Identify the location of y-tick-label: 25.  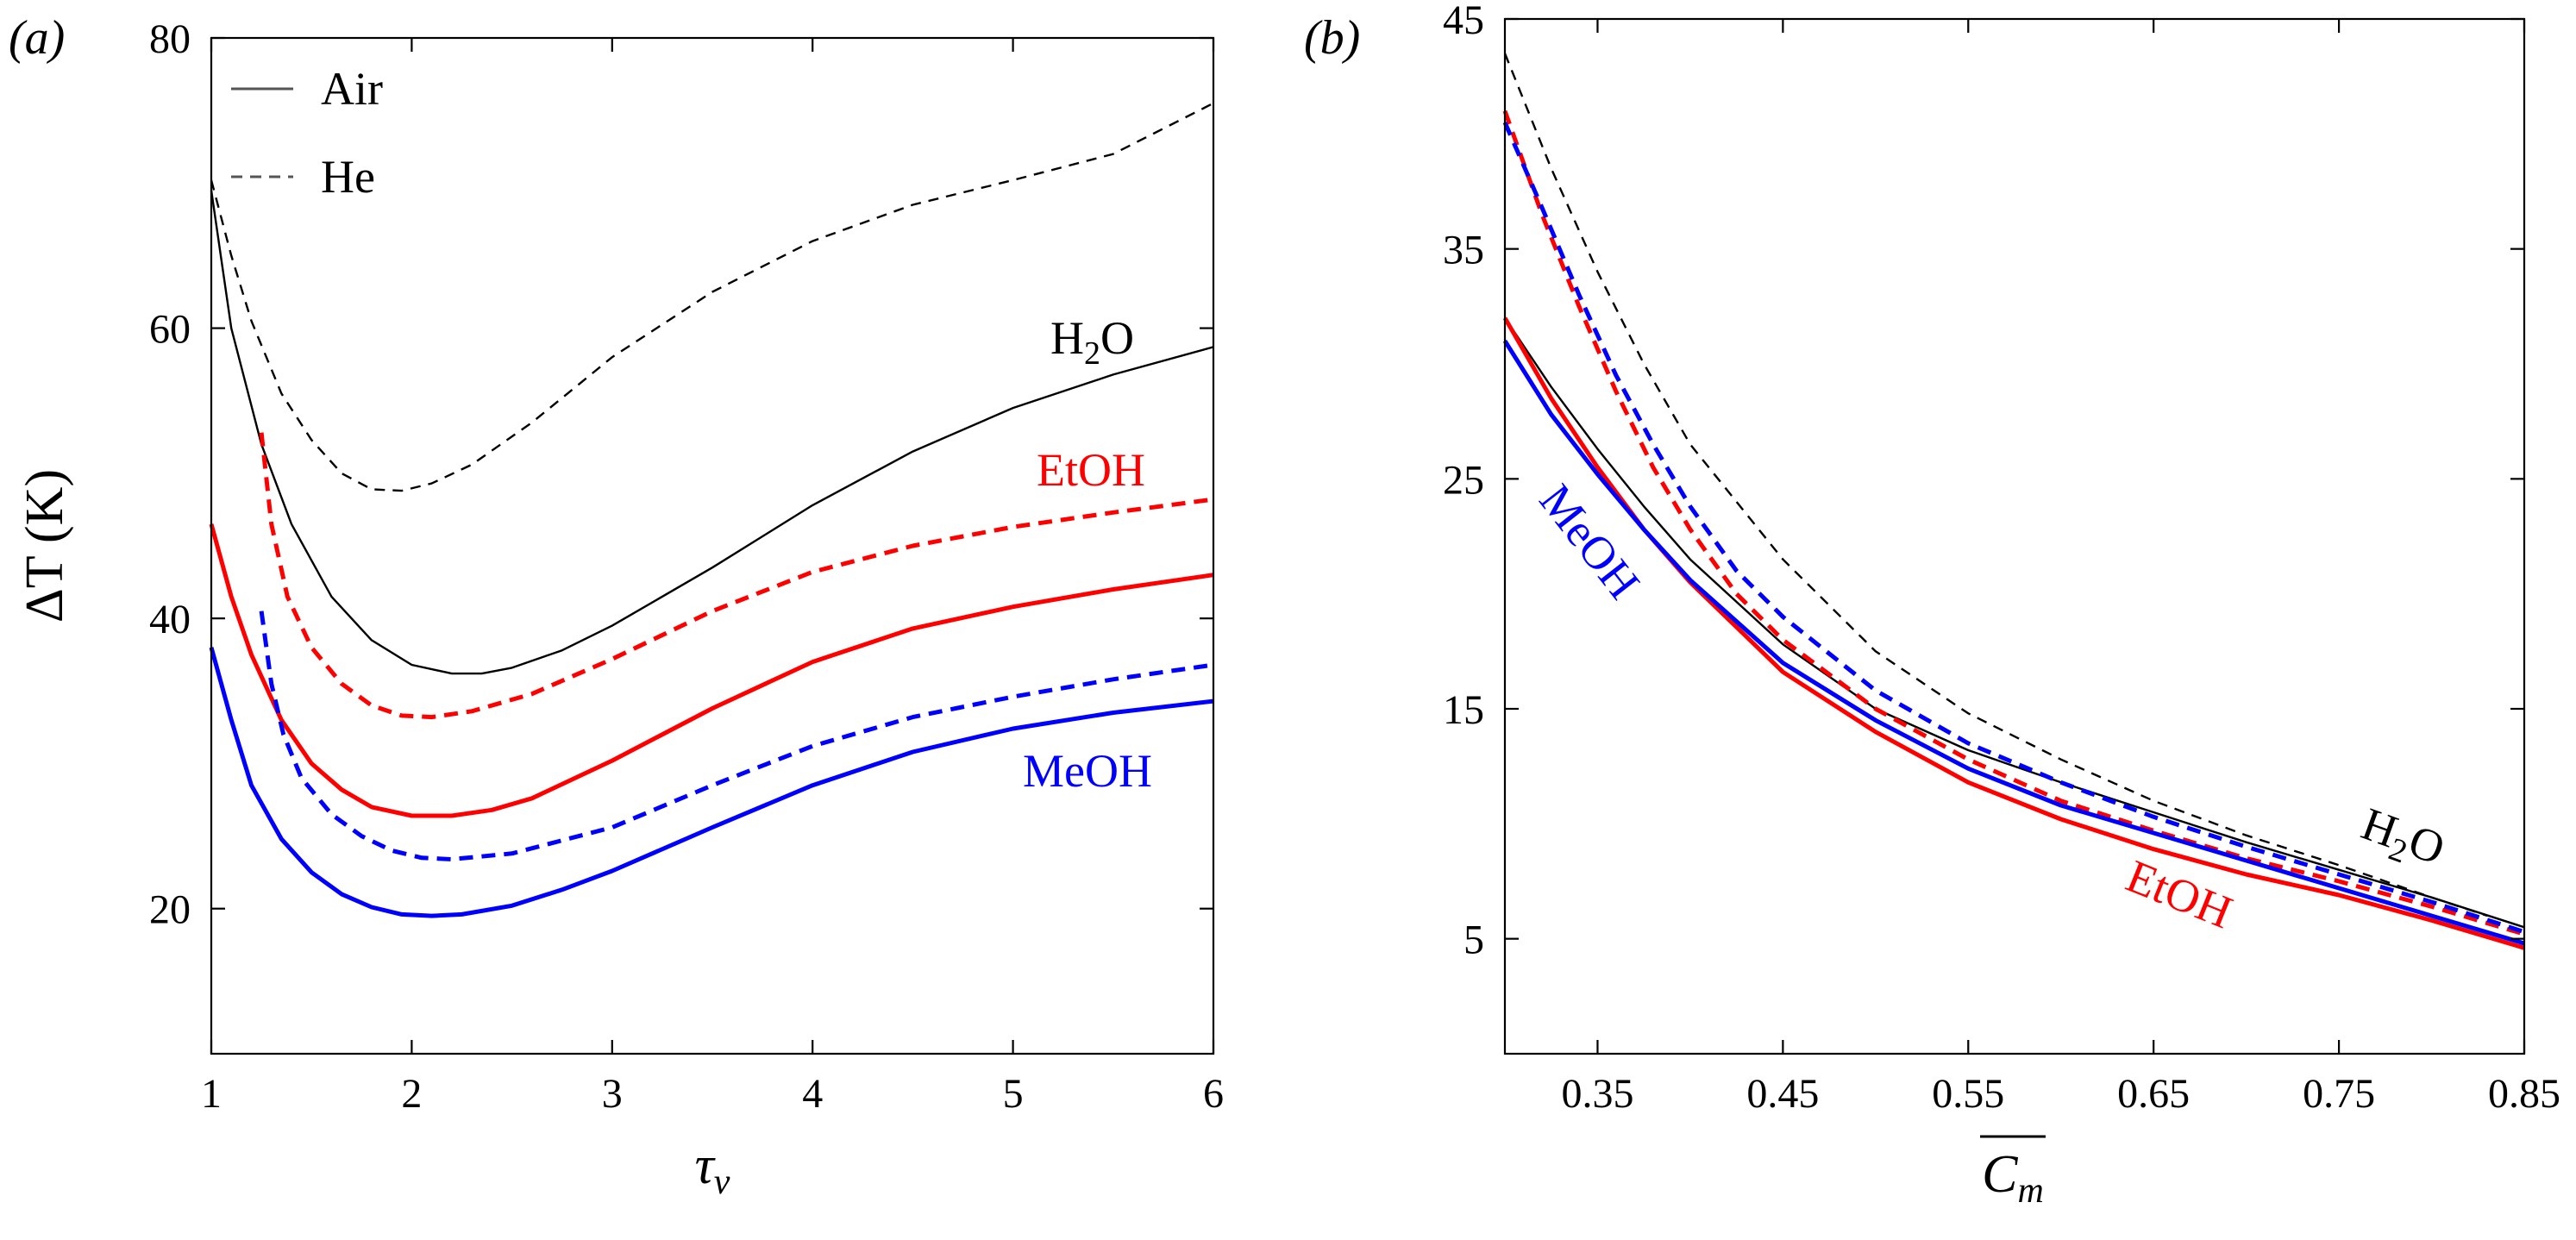
(1463, 480).